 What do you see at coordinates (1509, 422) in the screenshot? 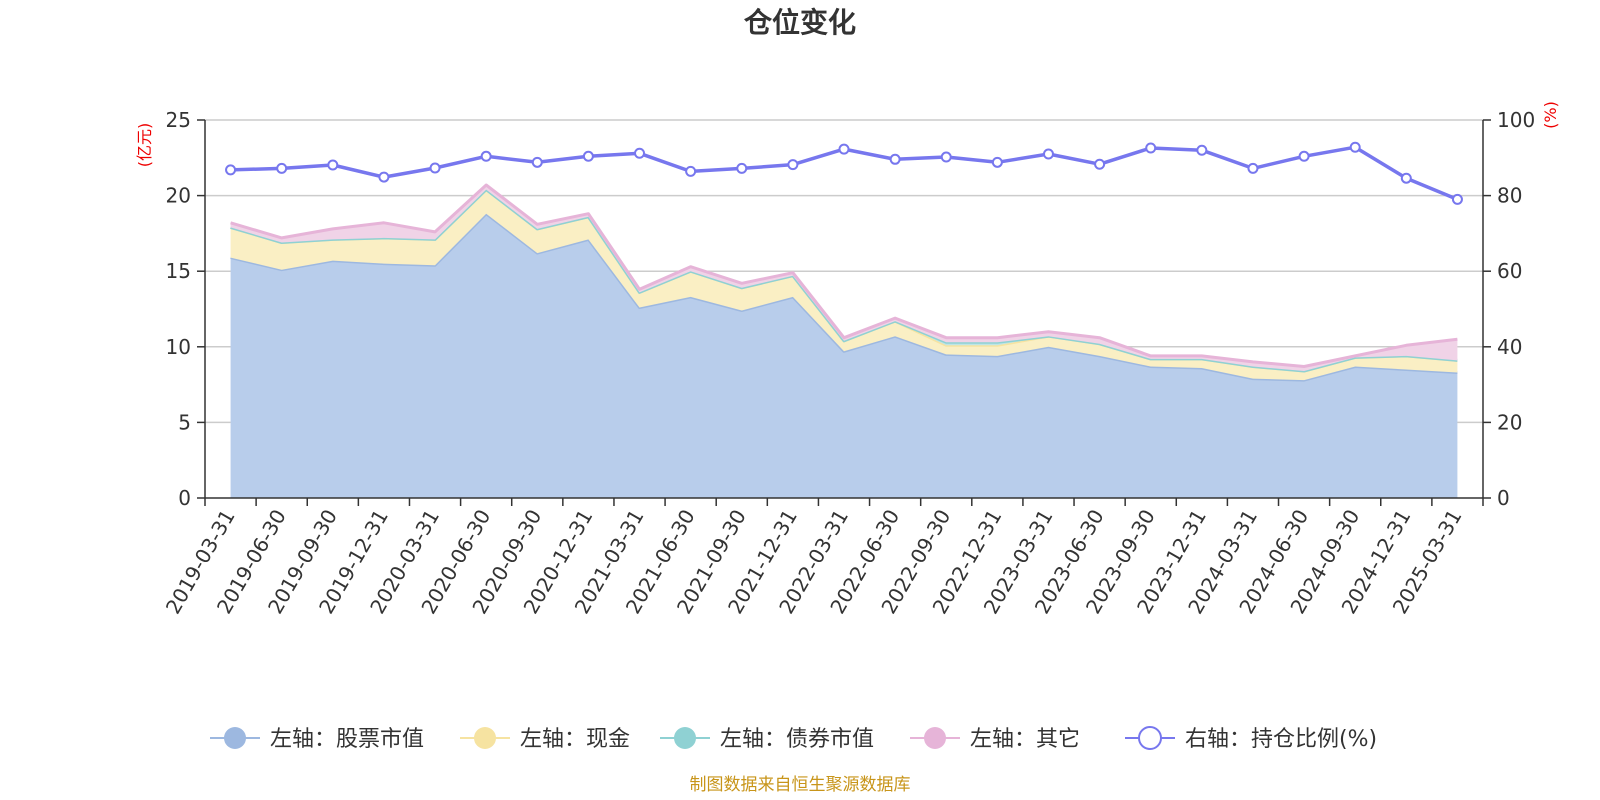
I see `right-tick-label: 20` at bounding box center [1509, 422].